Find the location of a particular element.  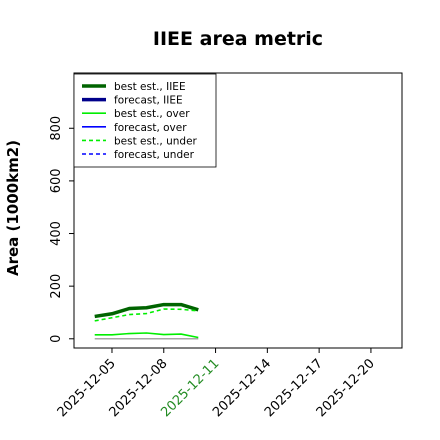

legend-label: best est., over is located at coordinates (152, 114).